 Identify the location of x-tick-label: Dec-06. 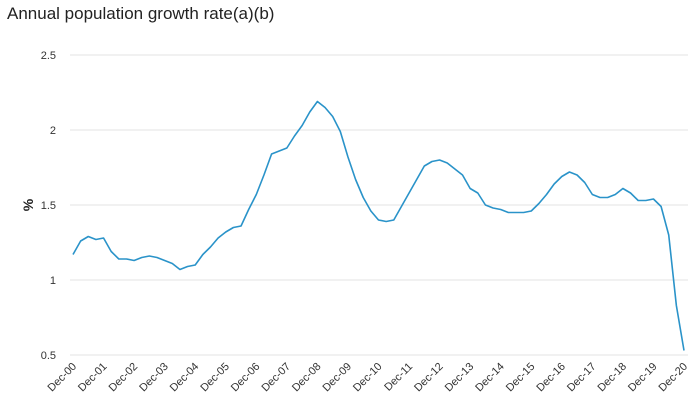
(246, 378).